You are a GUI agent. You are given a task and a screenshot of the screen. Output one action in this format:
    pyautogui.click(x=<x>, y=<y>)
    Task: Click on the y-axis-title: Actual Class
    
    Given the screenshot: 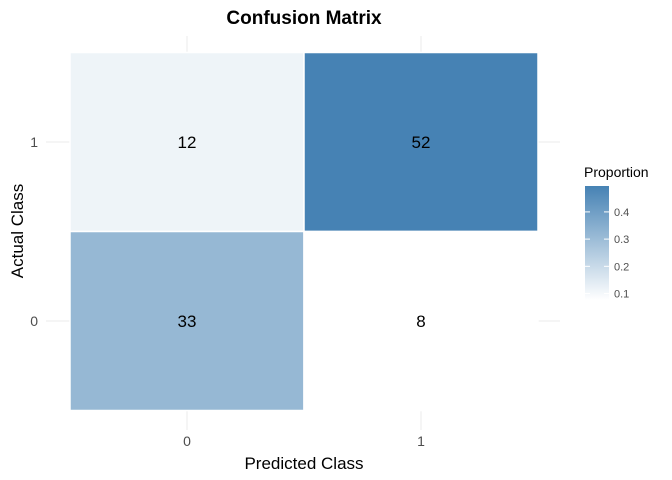 What is the action you would take?
    pyautogui.click(x=17, y=231)
    